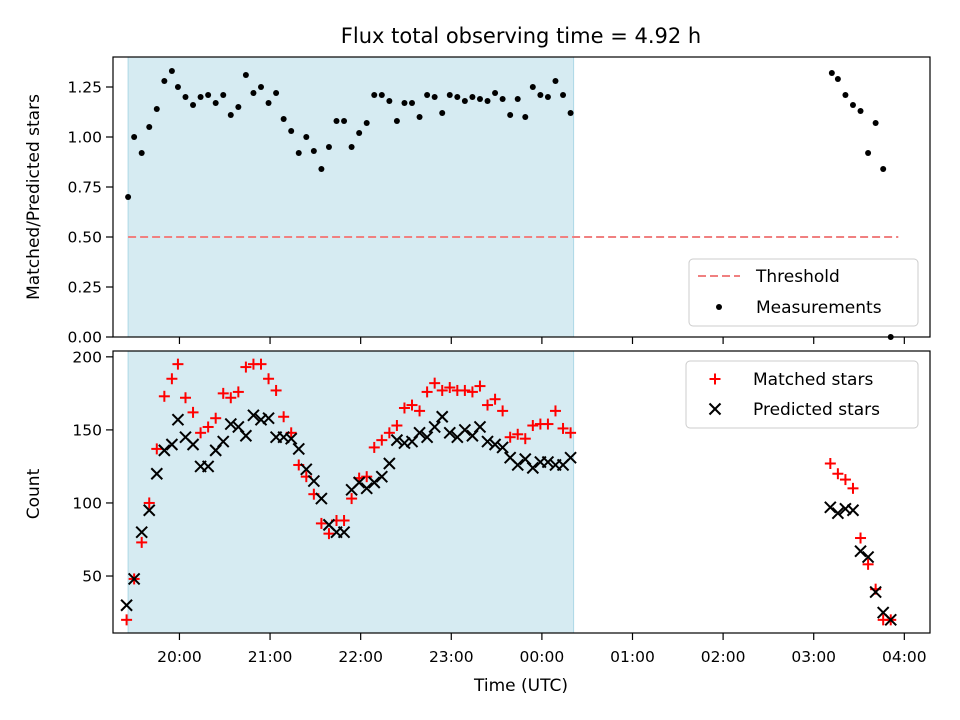 Image resolution: width=960 pixels, height=720 pixels. I want to click on legend-predicted-swatch, so click(715, 409).